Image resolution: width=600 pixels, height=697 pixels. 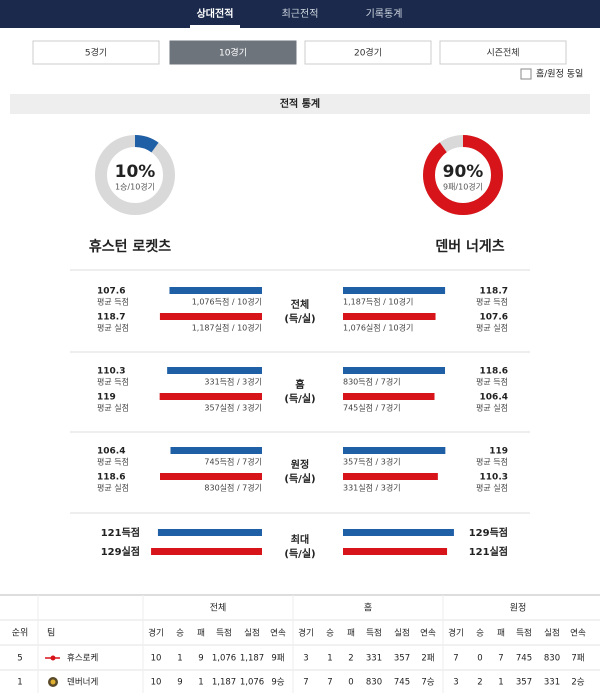 I want to click on td-rank: 5, so click(x=19, y=659).